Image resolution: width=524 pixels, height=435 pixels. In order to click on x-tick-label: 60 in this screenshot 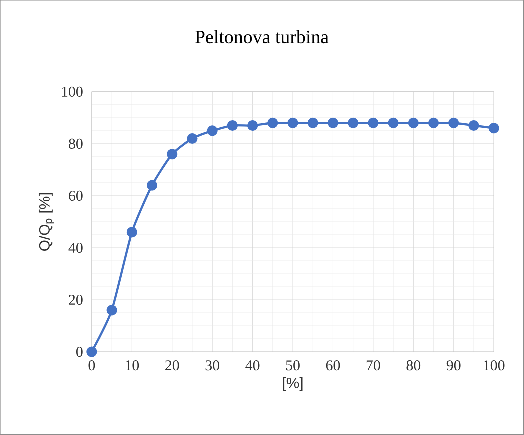, I will do `click(333, 365)`.